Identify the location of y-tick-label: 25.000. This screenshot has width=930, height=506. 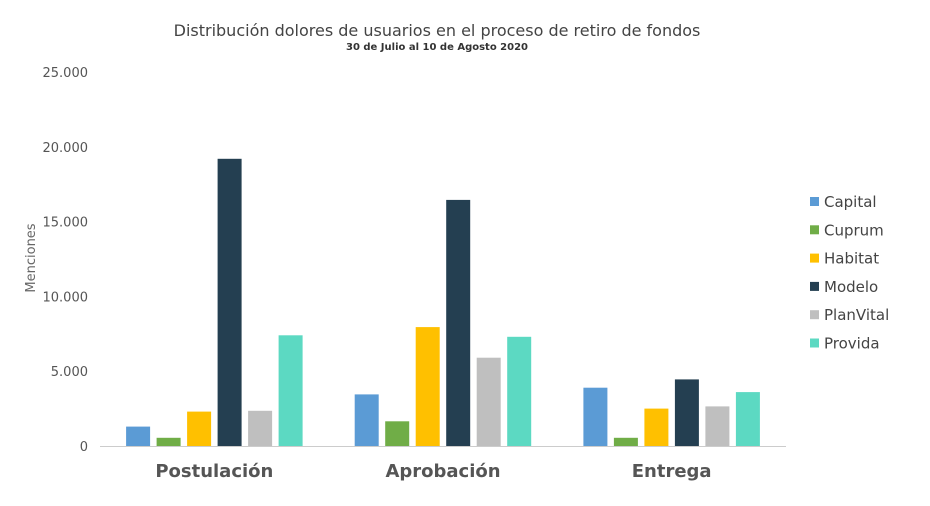
(66, 73).